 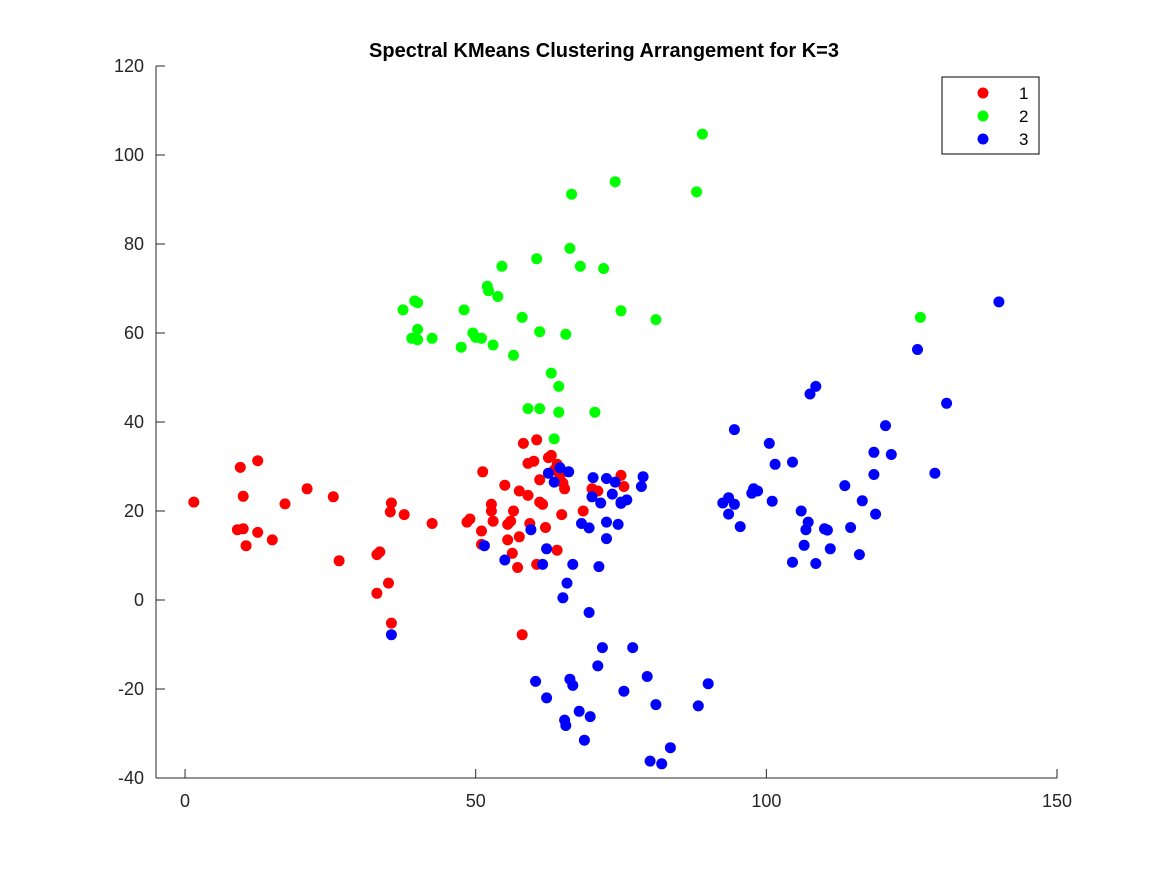 I want to click on y-tick-label: -20, so click(x=131, y=689).